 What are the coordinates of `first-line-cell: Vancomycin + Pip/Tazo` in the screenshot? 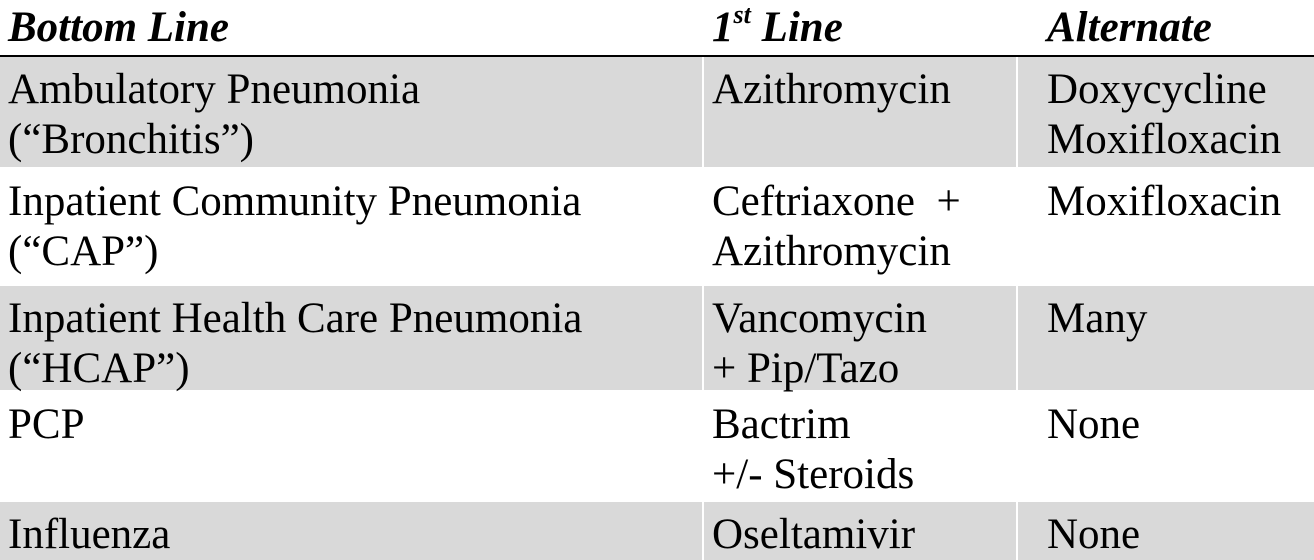 It's located at (860, 339).